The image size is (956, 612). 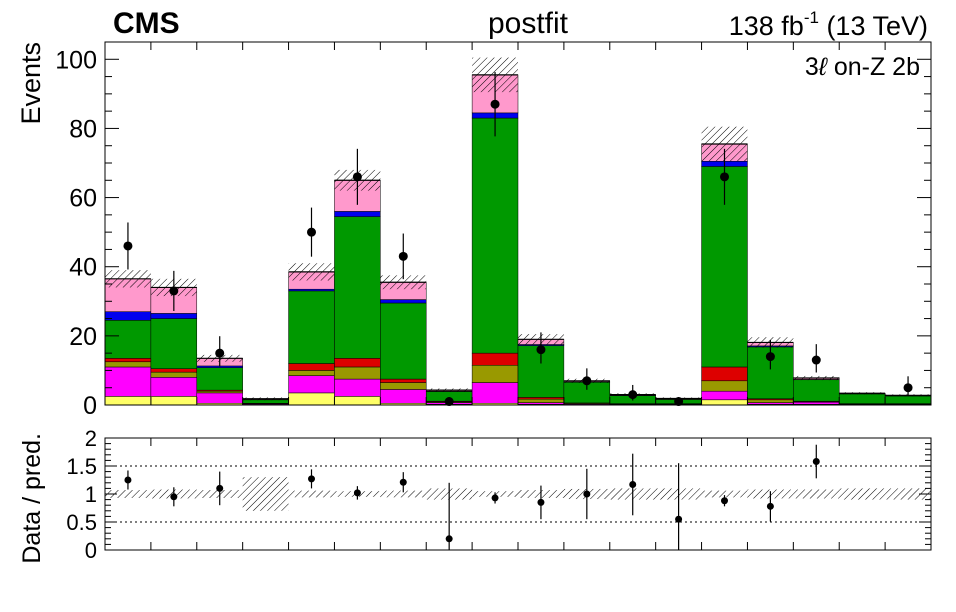 I want to click on ratio-y-tick-label: 1, so click(x=91, y=494).